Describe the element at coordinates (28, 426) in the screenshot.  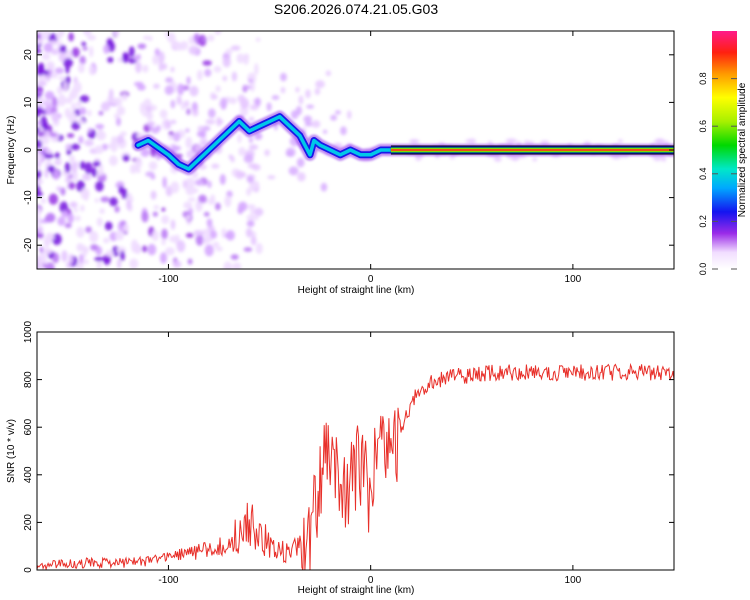
I see `snr-y-tick-label: 600` at that location.